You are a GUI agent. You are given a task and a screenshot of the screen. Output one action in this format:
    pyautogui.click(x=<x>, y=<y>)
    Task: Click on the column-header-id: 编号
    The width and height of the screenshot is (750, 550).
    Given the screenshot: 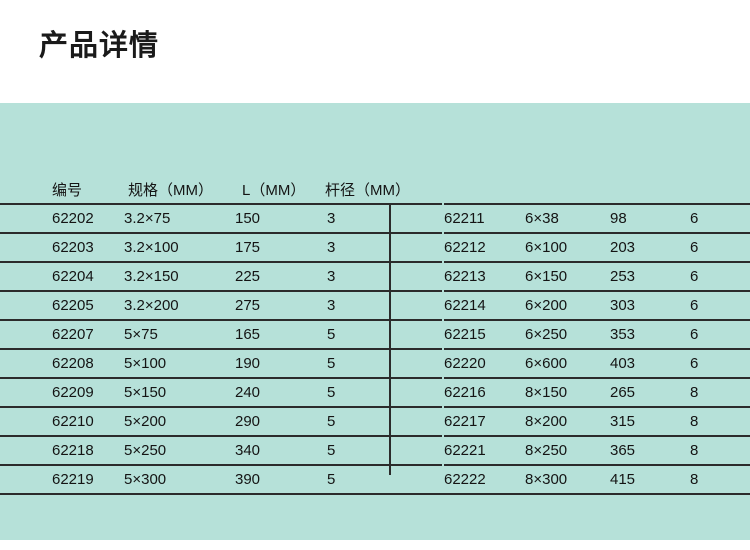 What is the action you would take?
    pyautogui.click(x=67, y=190)
    